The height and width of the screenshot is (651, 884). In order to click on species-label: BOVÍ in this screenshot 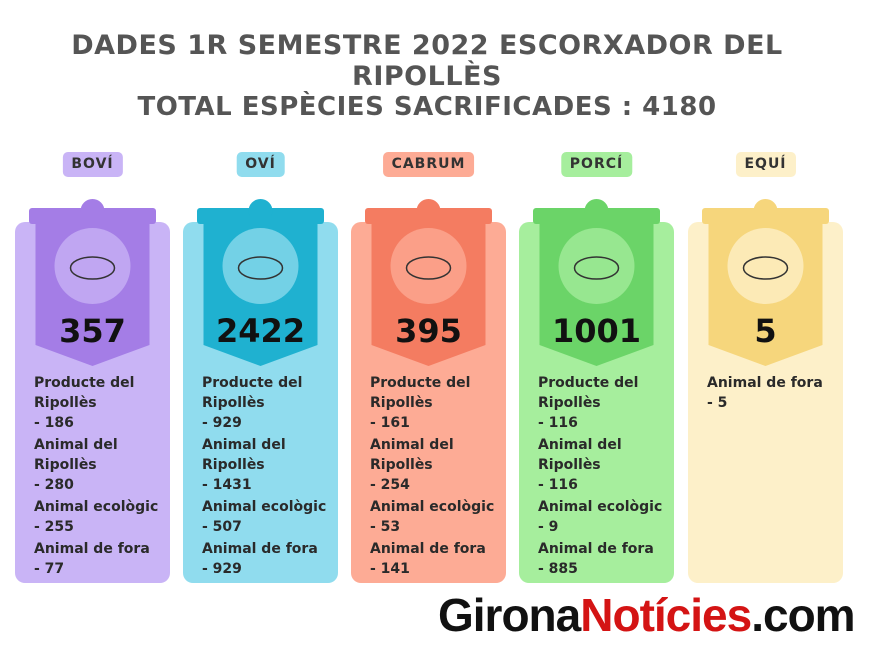, I will do `click(92, 164)`.